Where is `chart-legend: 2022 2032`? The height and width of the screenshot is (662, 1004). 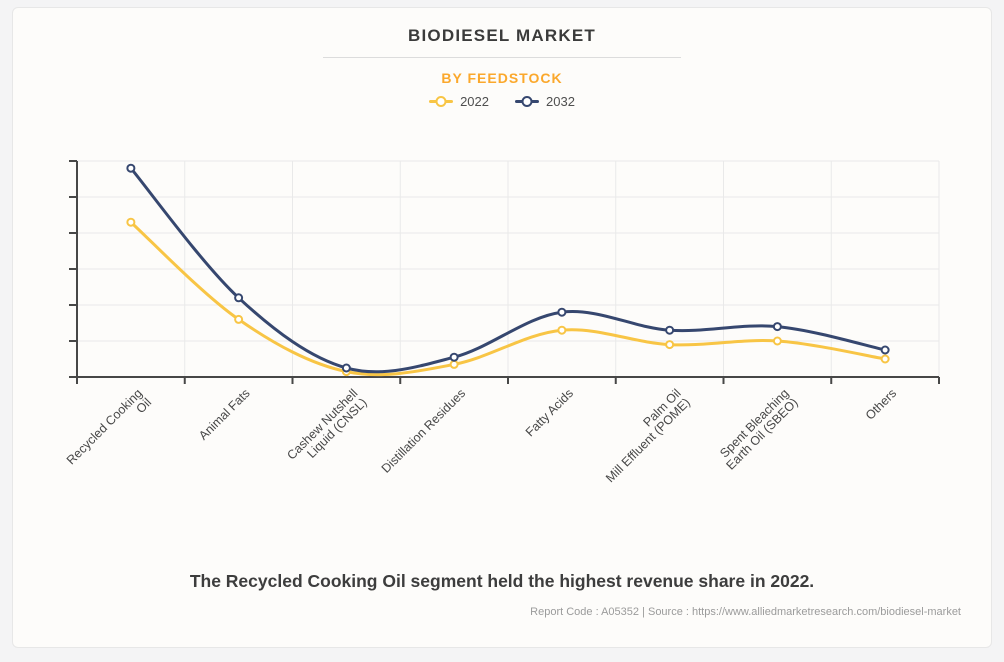
chart-legend: 2022 2032 is located at coordinates (502, 101).